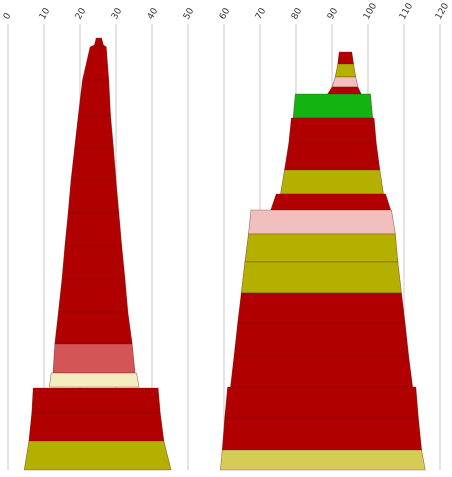 Image resolution: width=452 pixels, height=477 pixels. I want to click on x-tick-label: 110, so click(406, 11).